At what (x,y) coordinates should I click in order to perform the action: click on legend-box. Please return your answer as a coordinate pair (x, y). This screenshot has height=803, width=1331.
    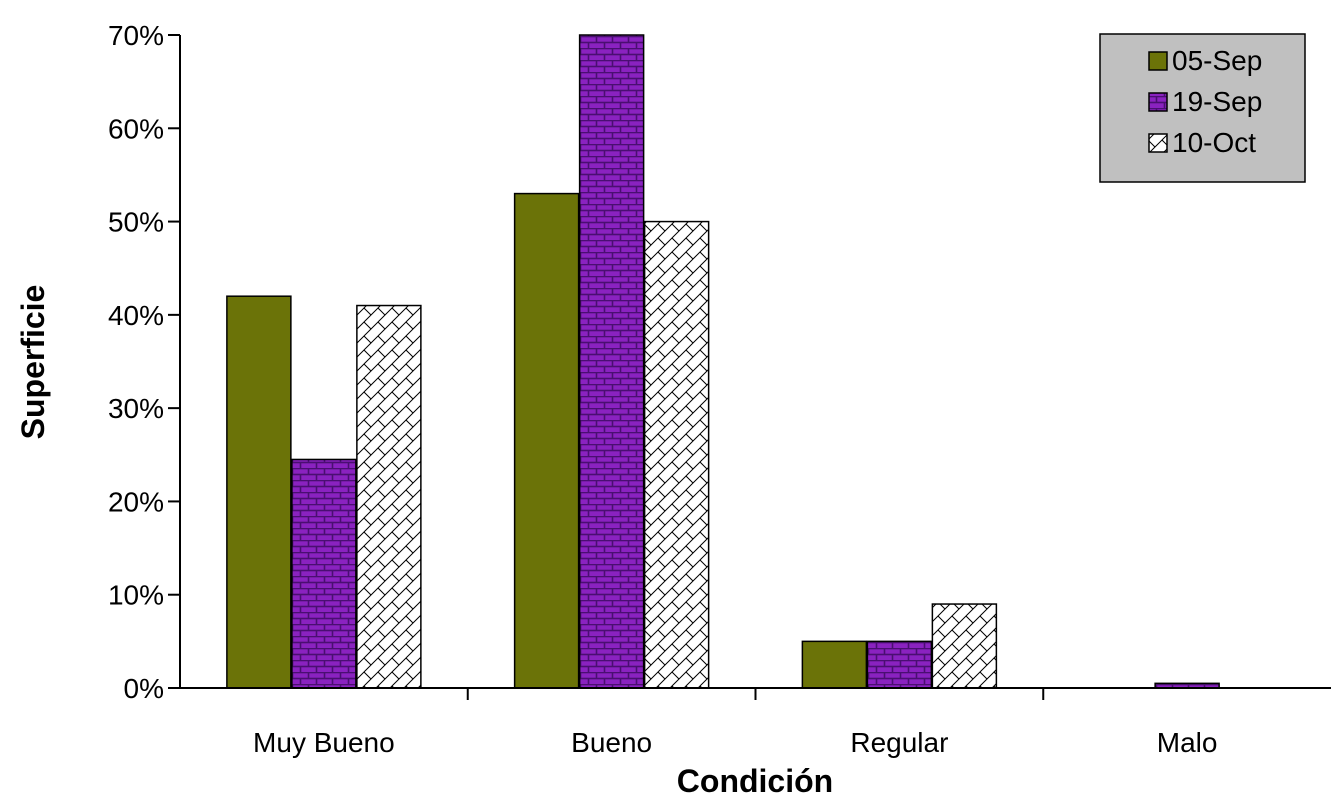
    Looking at the image, I should click on (1202, 108).